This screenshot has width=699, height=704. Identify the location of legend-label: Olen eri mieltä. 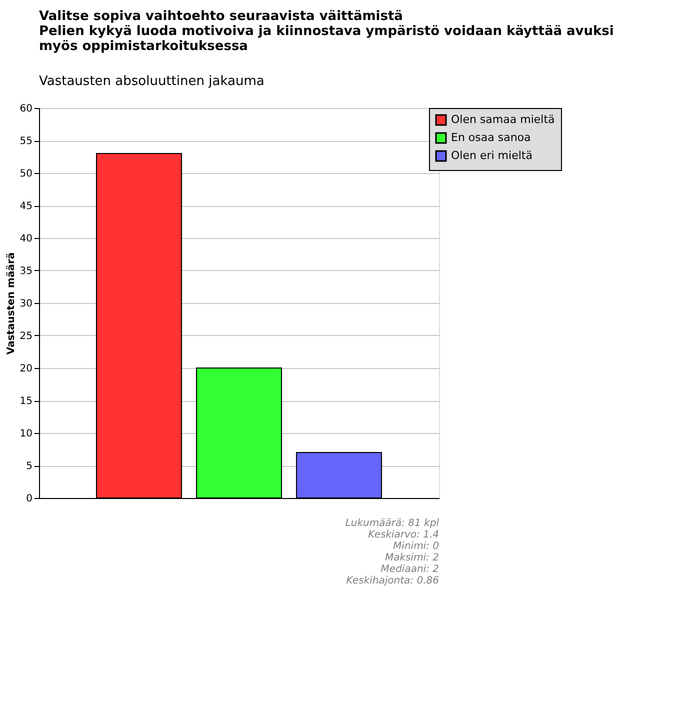
(491, 155).